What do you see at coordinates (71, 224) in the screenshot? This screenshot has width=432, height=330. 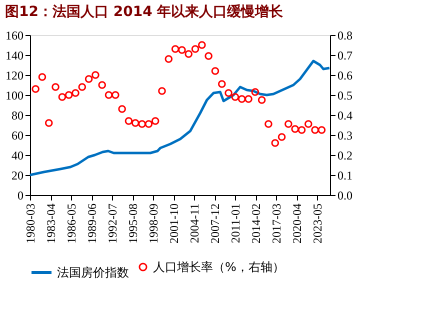 I see `x-tick-label: 1986-05` at bounding box center [71, 224].